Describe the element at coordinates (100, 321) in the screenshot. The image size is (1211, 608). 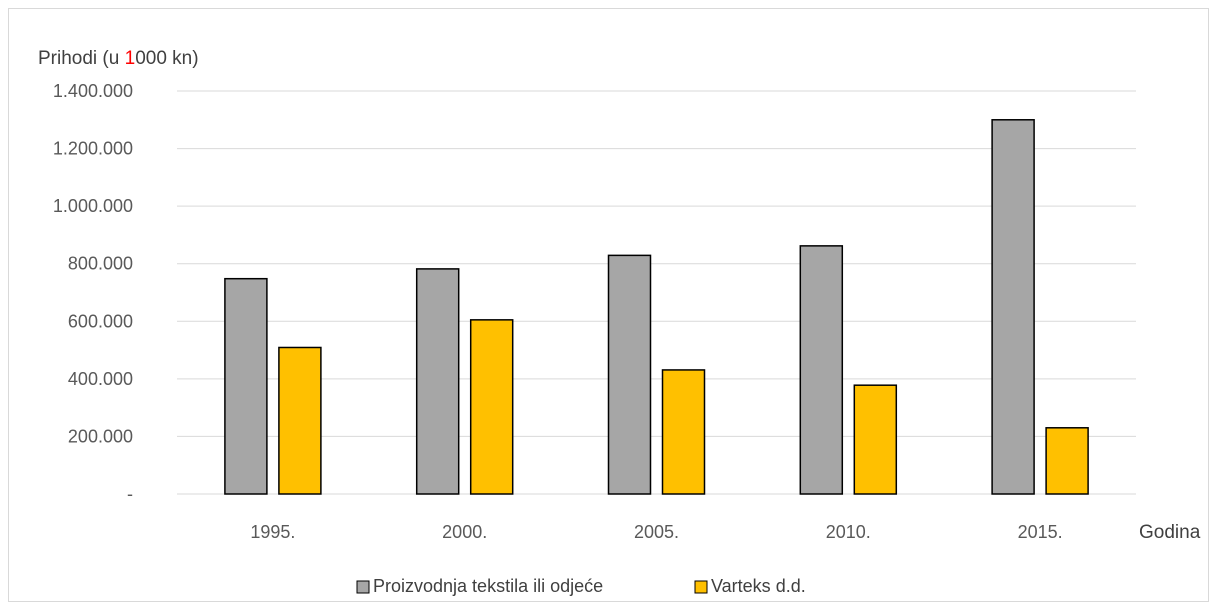
I see `y-tick-label: 600.000` at that location.